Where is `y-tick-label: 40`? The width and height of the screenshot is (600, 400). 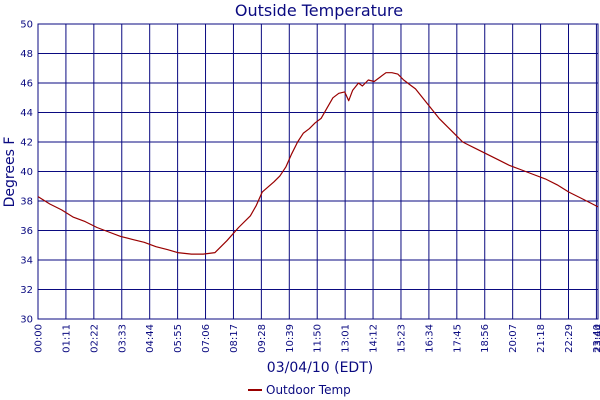
y-tick-label: 40 is located at coordinates (26, 172).